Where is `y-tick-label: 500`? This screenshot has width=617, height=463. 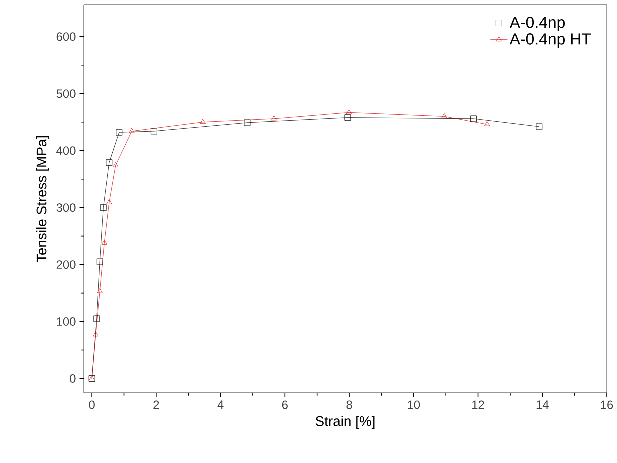 y-tick-label: 500 is located at coordinates (66, 94).